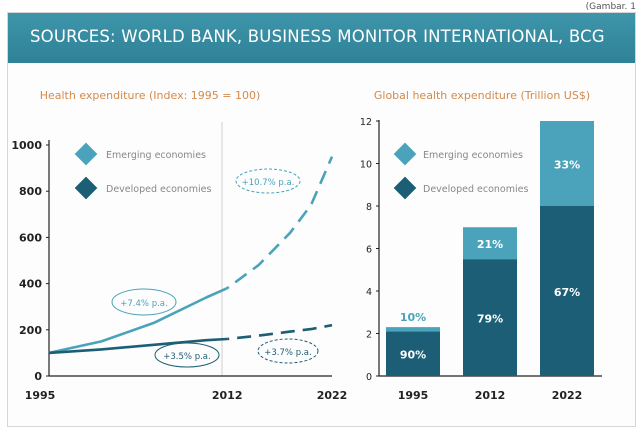 This screenshot has width=640, height=435. What do you see at coordinates (369, 207) in the screenshot?
I see `bar-chart-y-tick: 8` at bounding box center [369, 207].